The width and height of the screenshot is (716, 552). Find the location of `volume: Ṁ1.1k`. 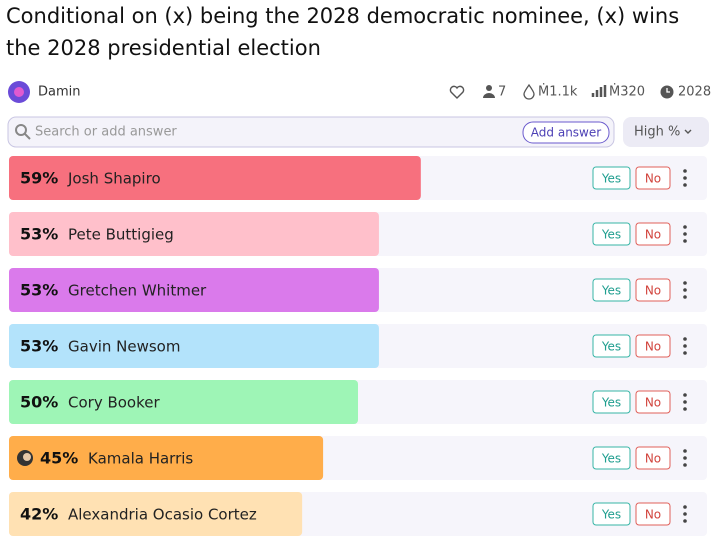

volume: Ṁ1.1k is located at coordinates (558, 92).